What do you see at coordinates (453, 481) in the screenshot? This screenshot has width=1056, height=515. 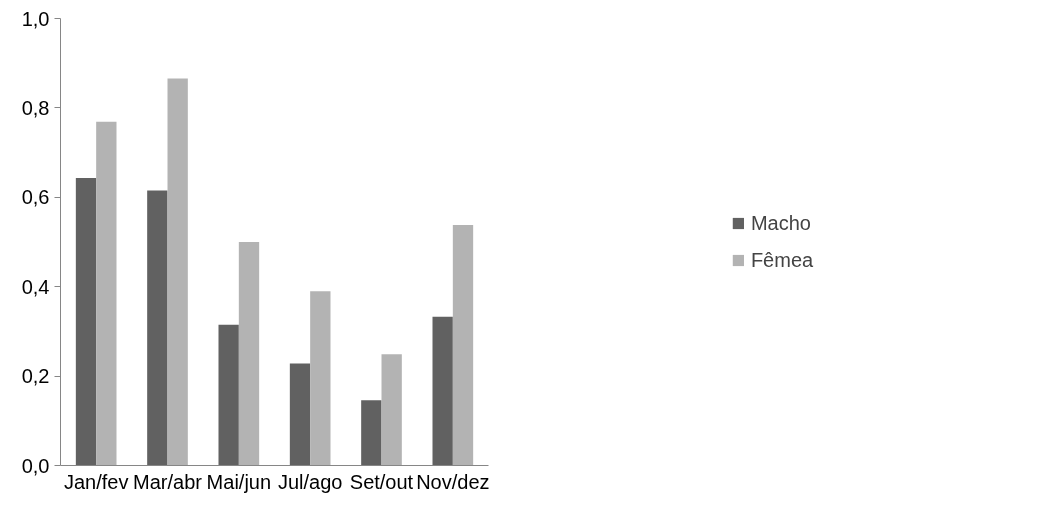 I see `x-tick-label: Nov/dez` at bounding box center [453, 481].